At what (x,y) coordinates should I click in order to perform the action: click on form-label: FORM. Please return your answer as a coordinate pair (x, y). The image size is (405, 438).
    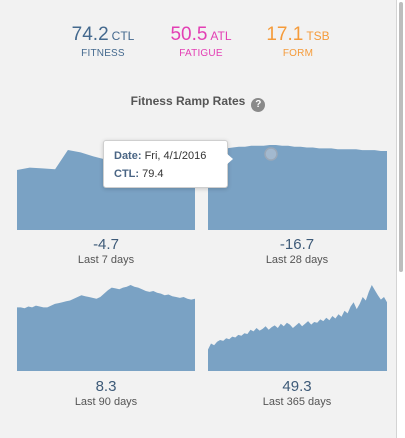
    Looking at the image, I should click on (298, 53).